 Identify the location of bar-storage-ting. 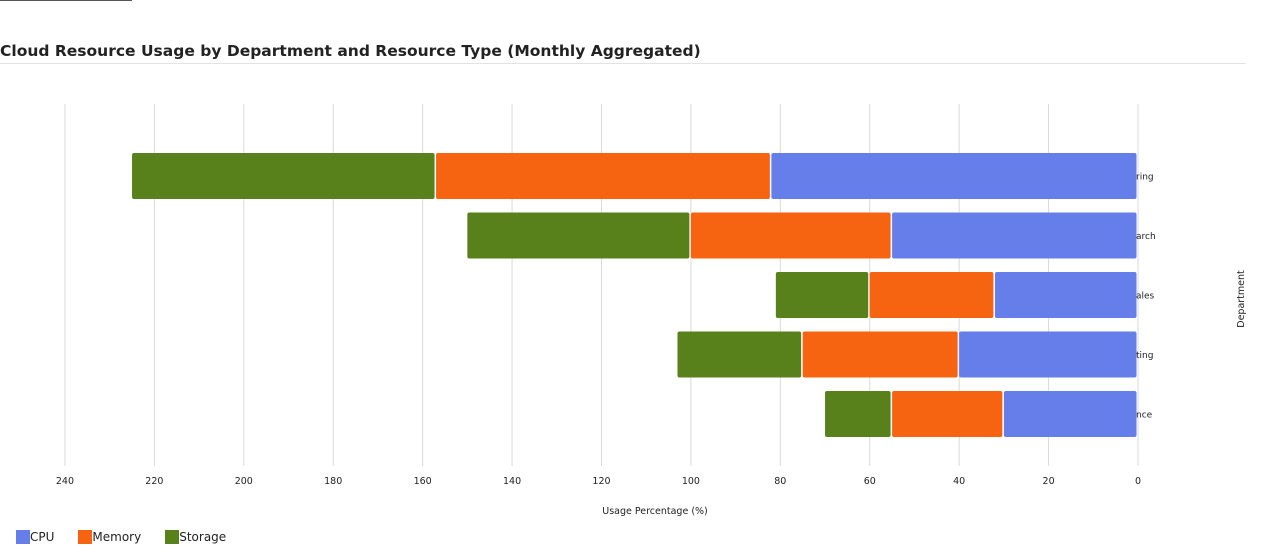
(739, 354).